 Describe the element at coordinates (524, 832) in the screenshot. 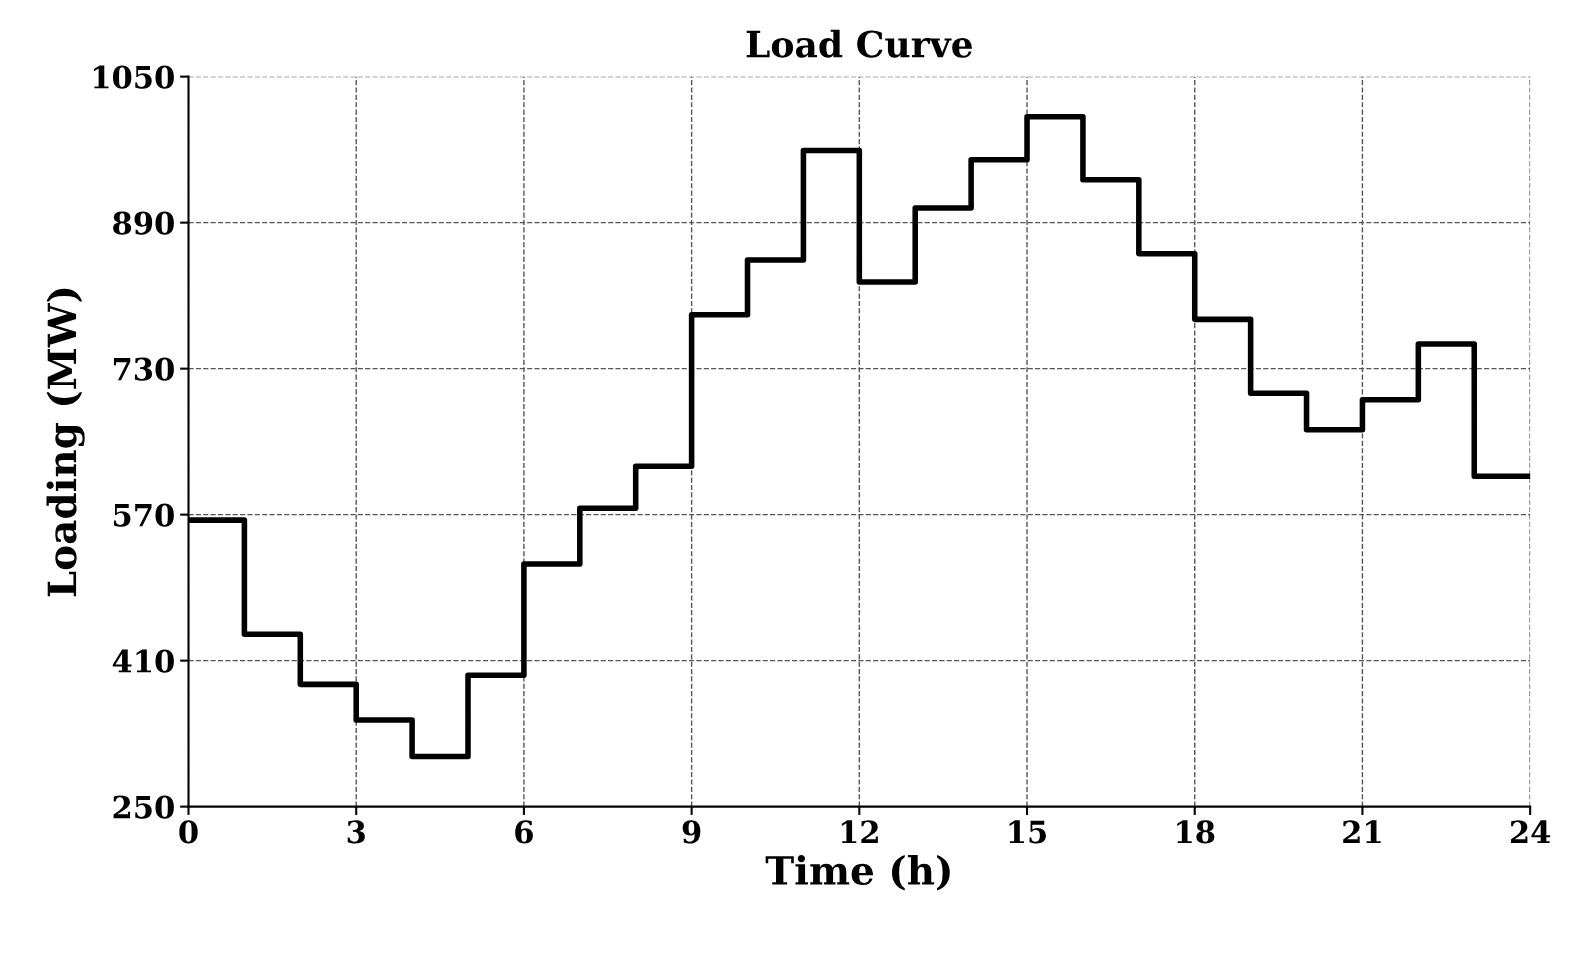

I see `x-tick-label: 6` at that location.